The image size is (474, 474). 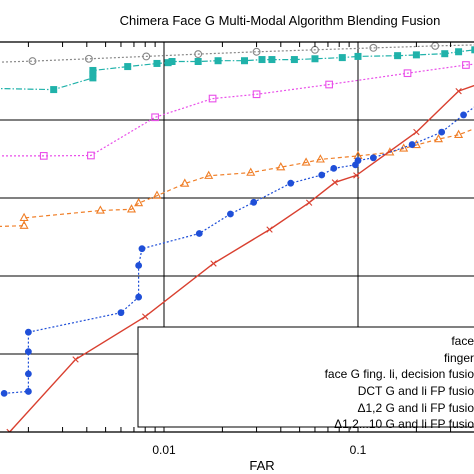 What do you see at coordinates (415, 408) in the screenshot?
I see `legend-entry-5: Δ1,2 G and li FP fusio` at bounding box center [415, 408].